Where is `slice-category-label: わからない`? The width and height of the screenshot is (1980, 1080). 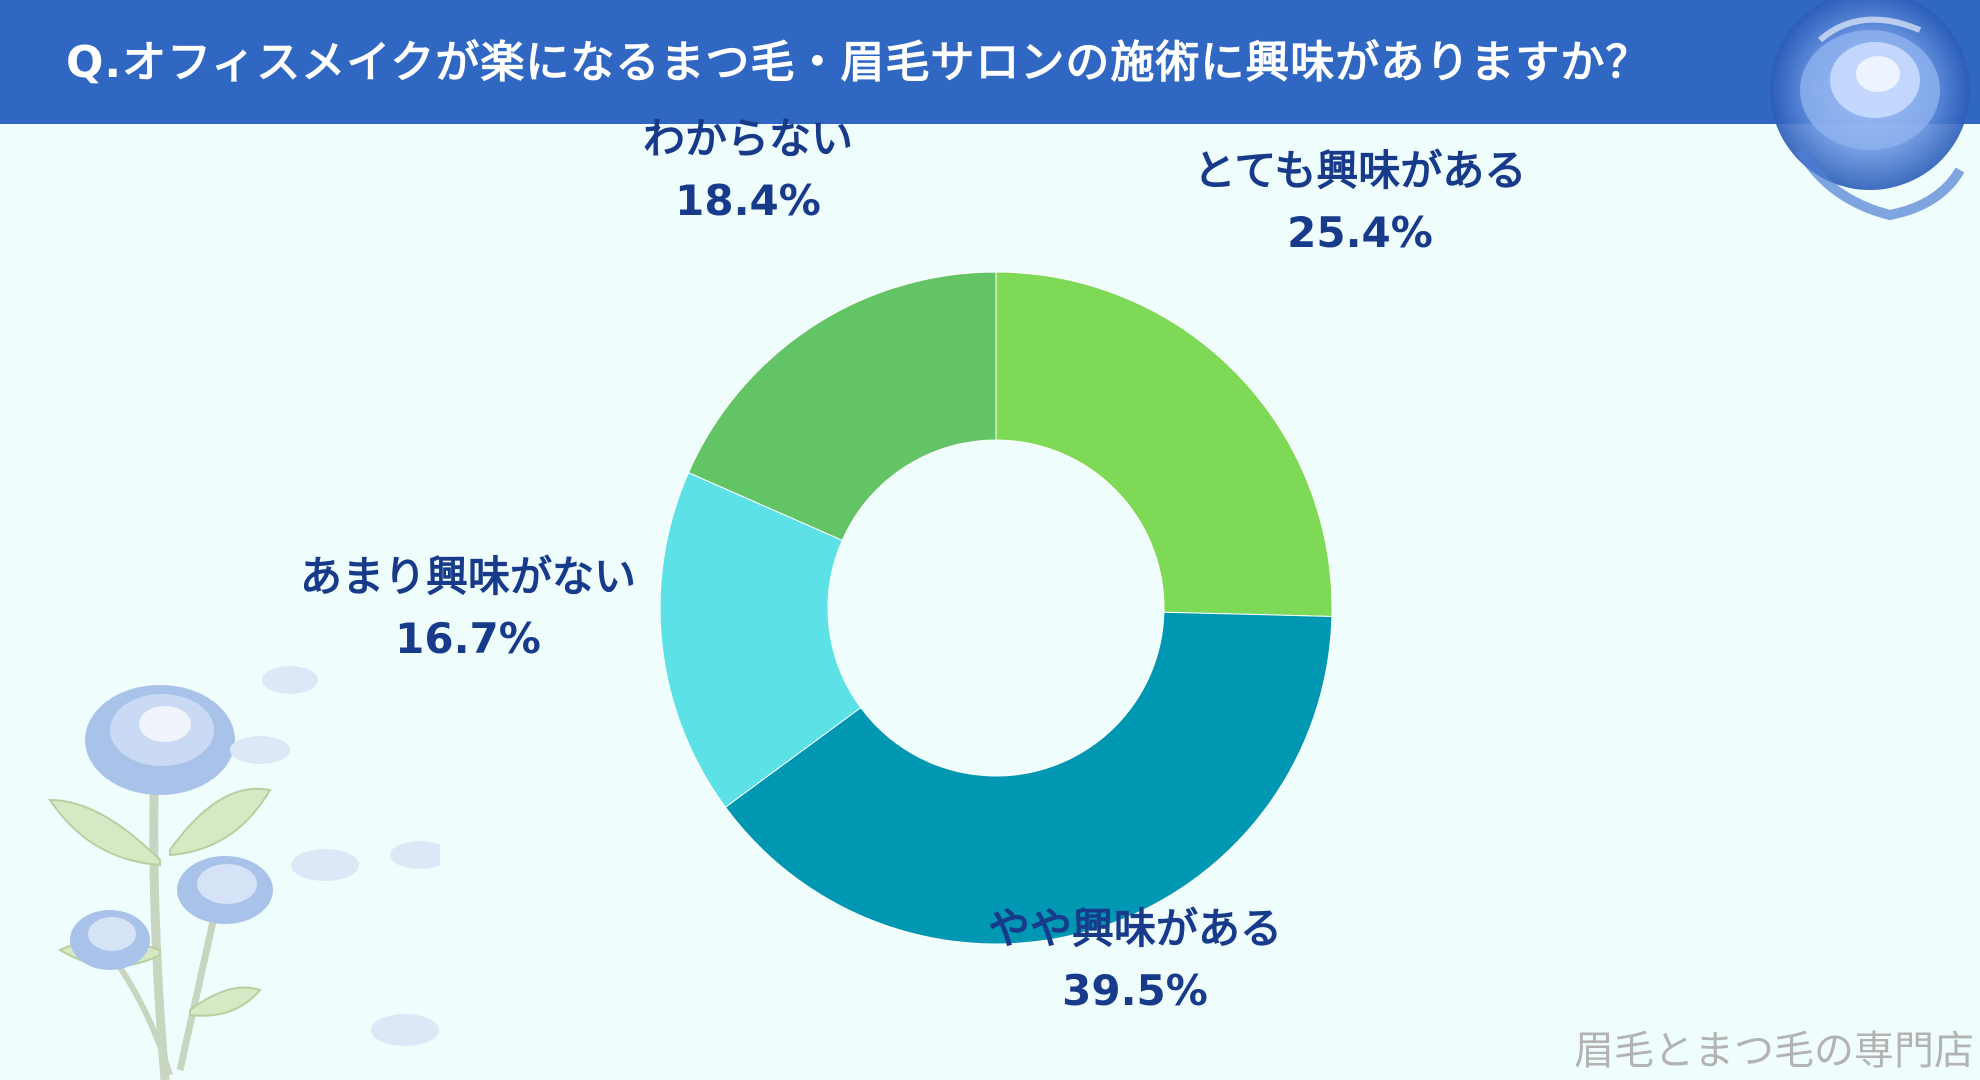 slice-category-label: わからない is located at coordinates (748, 138).